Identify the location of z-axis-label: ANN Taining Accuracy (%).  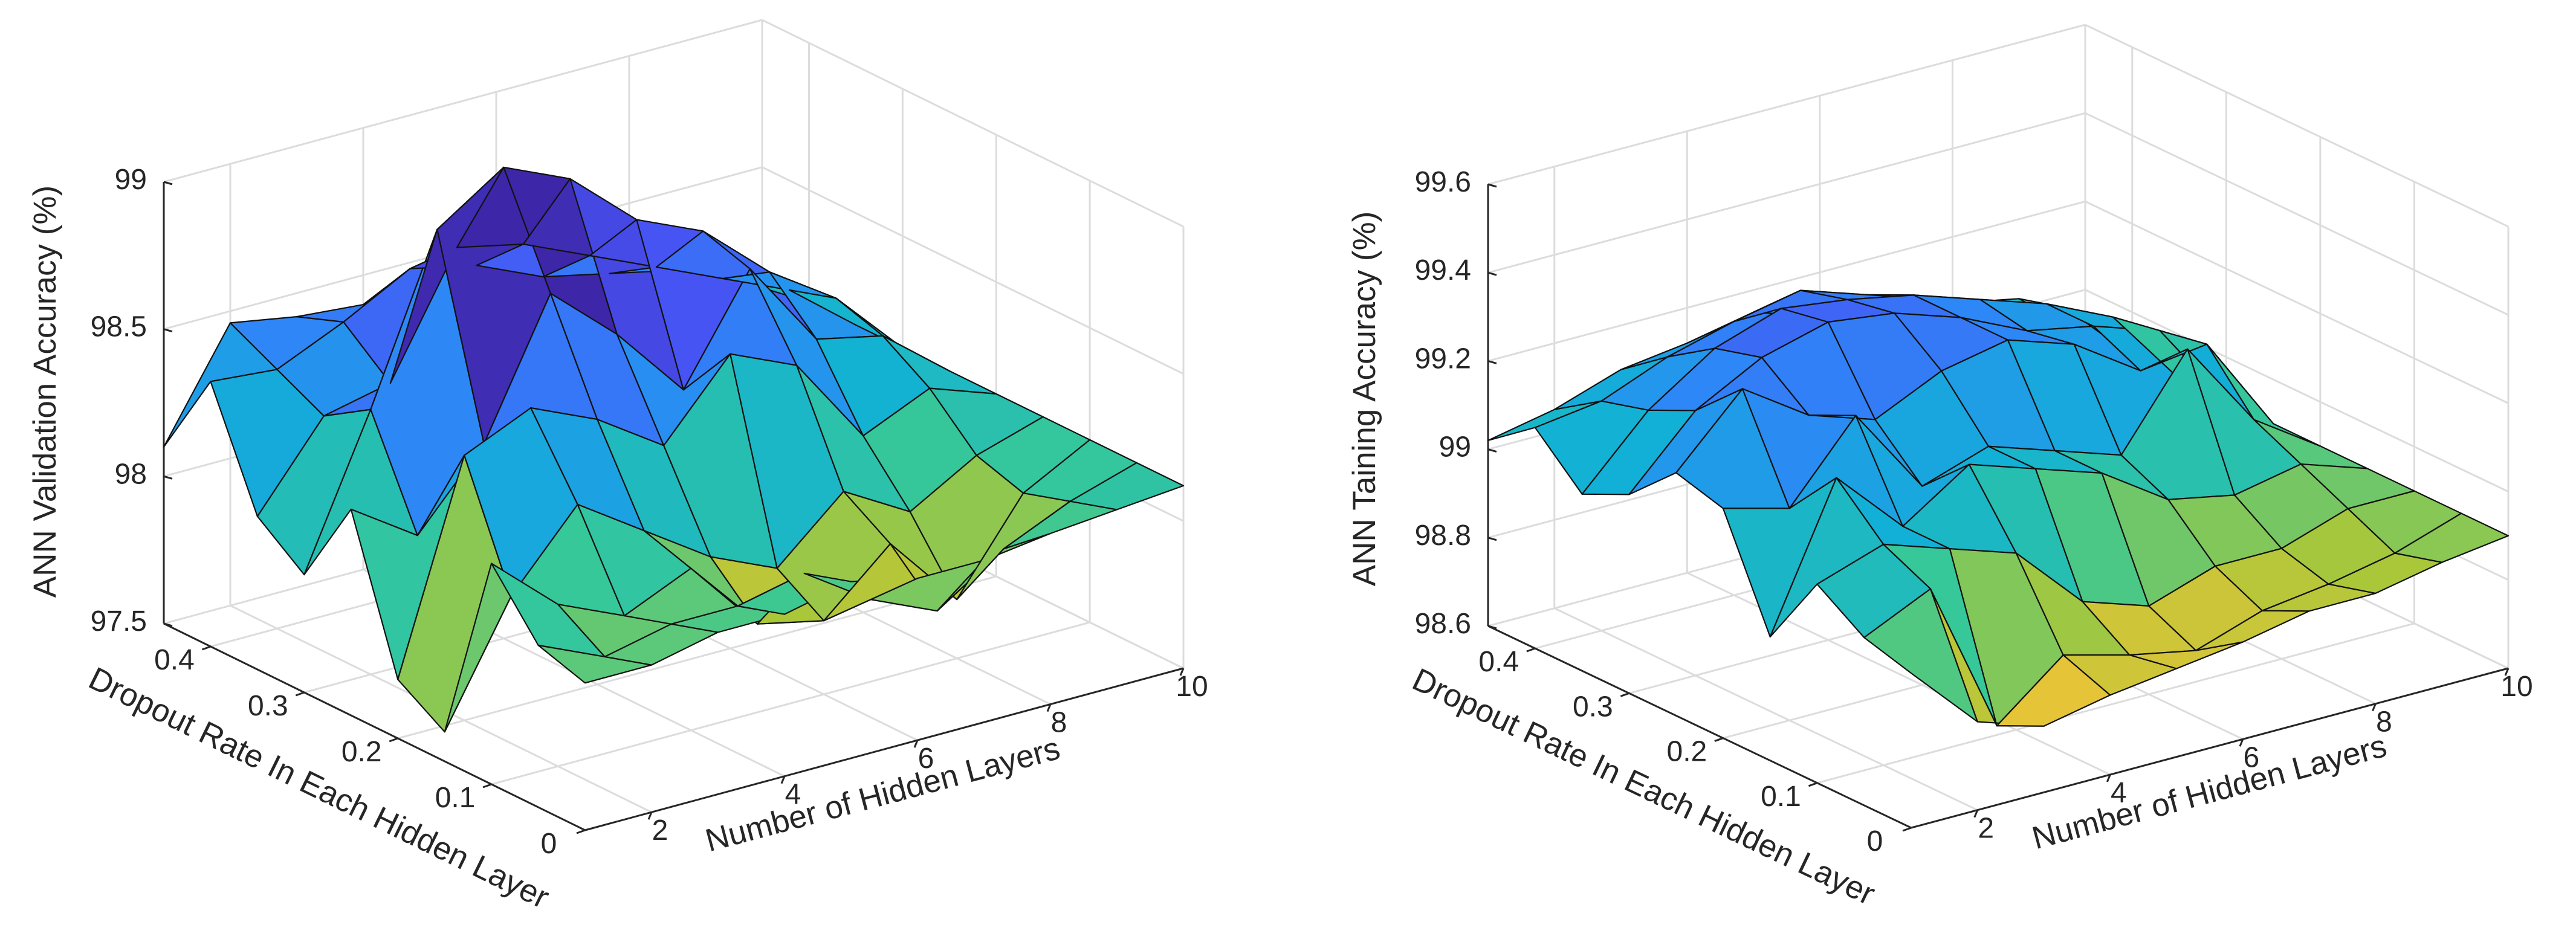
(1364, 399).